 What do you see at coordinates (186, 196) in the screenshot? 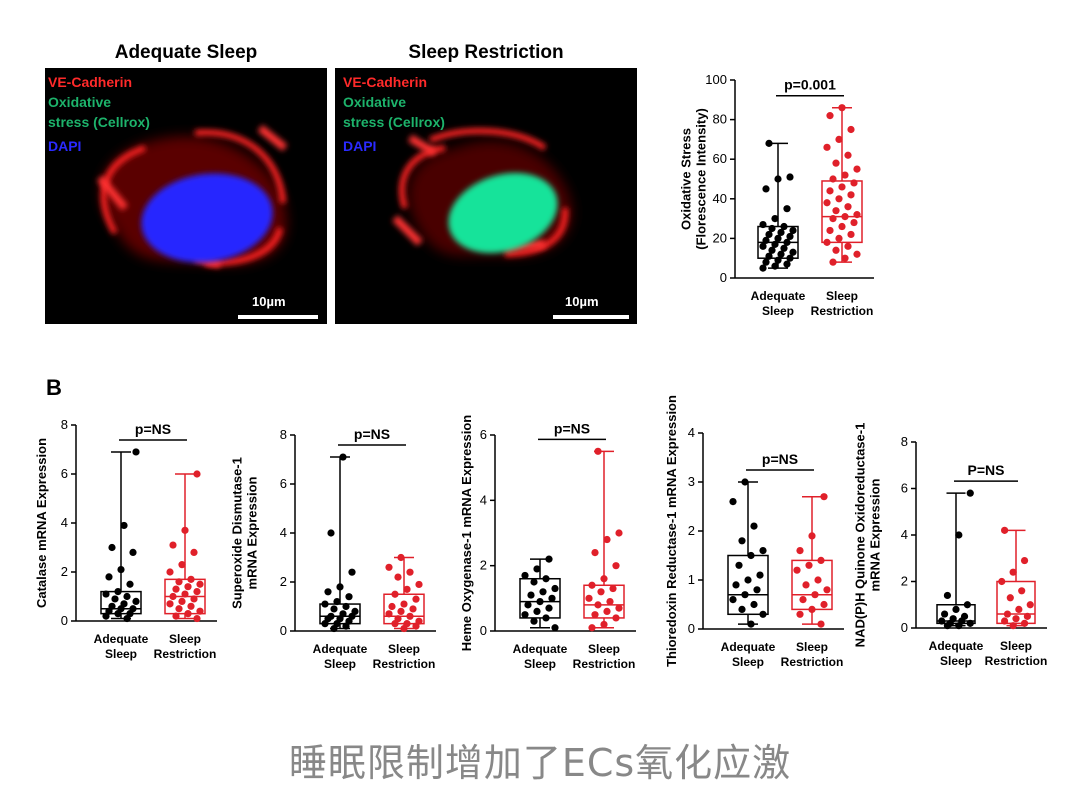
I see `micrograph-adequate-sleep` at bounding box center [186, 196].